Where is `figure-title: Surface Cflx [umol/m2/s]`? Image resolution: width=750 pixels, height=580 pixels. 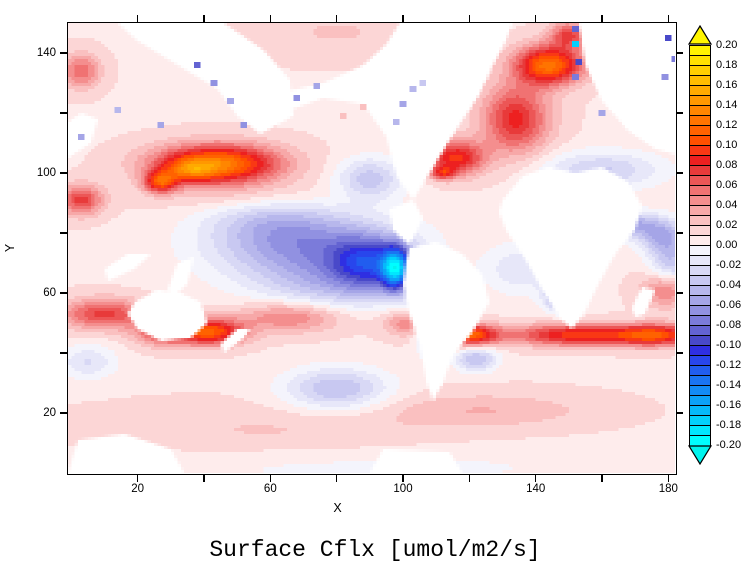
figure-title: Surface Cflx [umol/m2/s] is located at coordinates (375, 550).